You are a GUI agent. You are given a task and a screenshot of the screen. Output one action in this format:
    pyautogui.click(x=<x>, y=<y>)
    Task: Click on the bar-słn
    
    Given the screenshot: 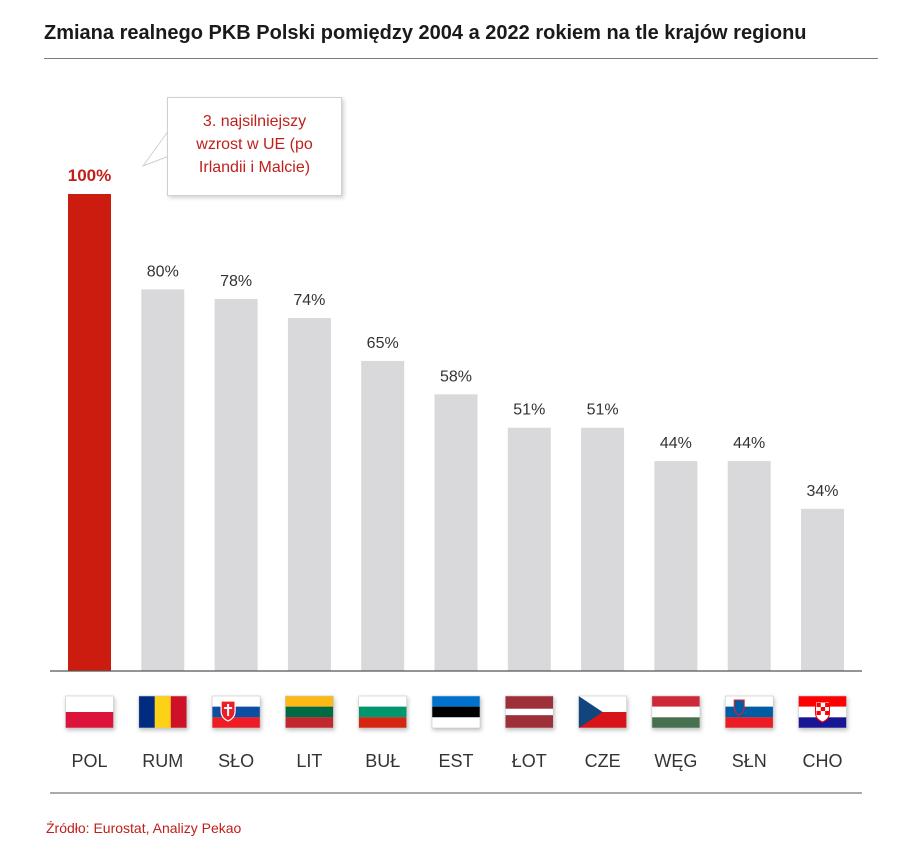 What is the action you would take?
    pyautogui.click(x=749, y=566)
    